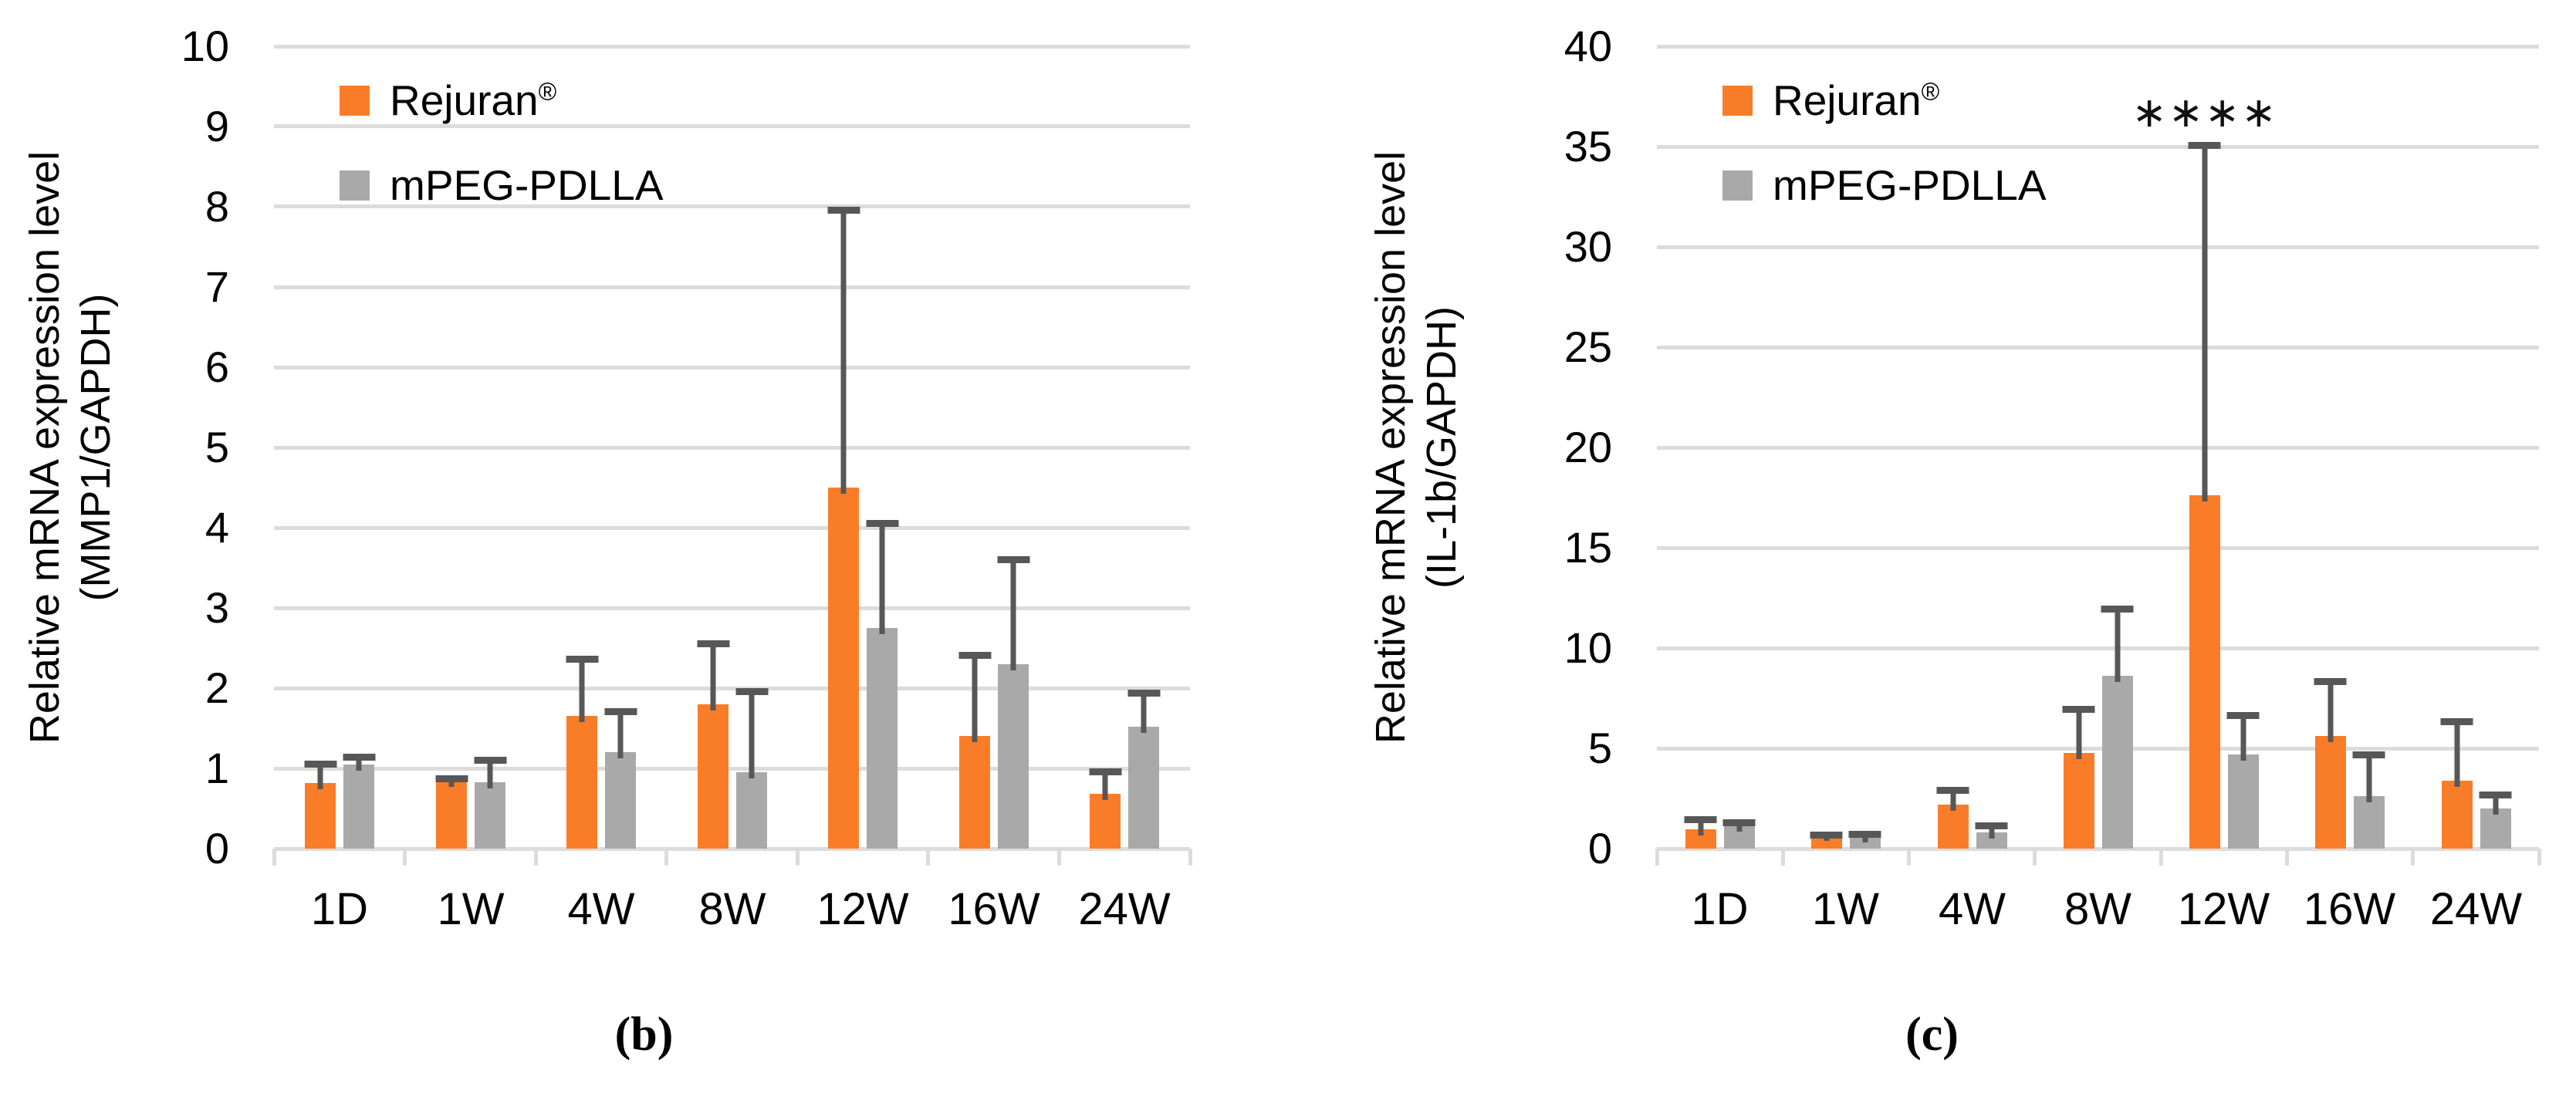  I want to click on y-tick-label: 1, so click(217, 768).